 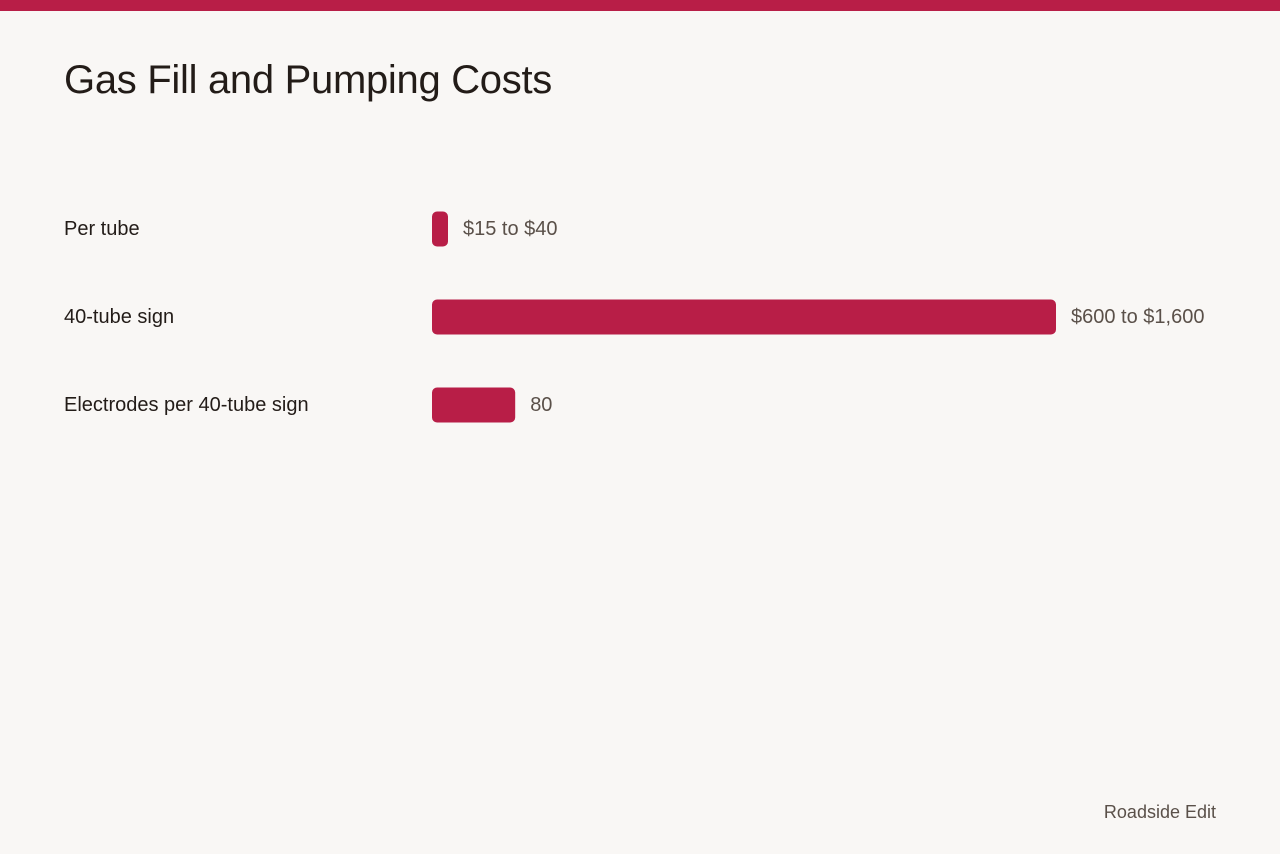 I want to click on footer-credit: Roadside Edit, so click(x=1159, y=812).